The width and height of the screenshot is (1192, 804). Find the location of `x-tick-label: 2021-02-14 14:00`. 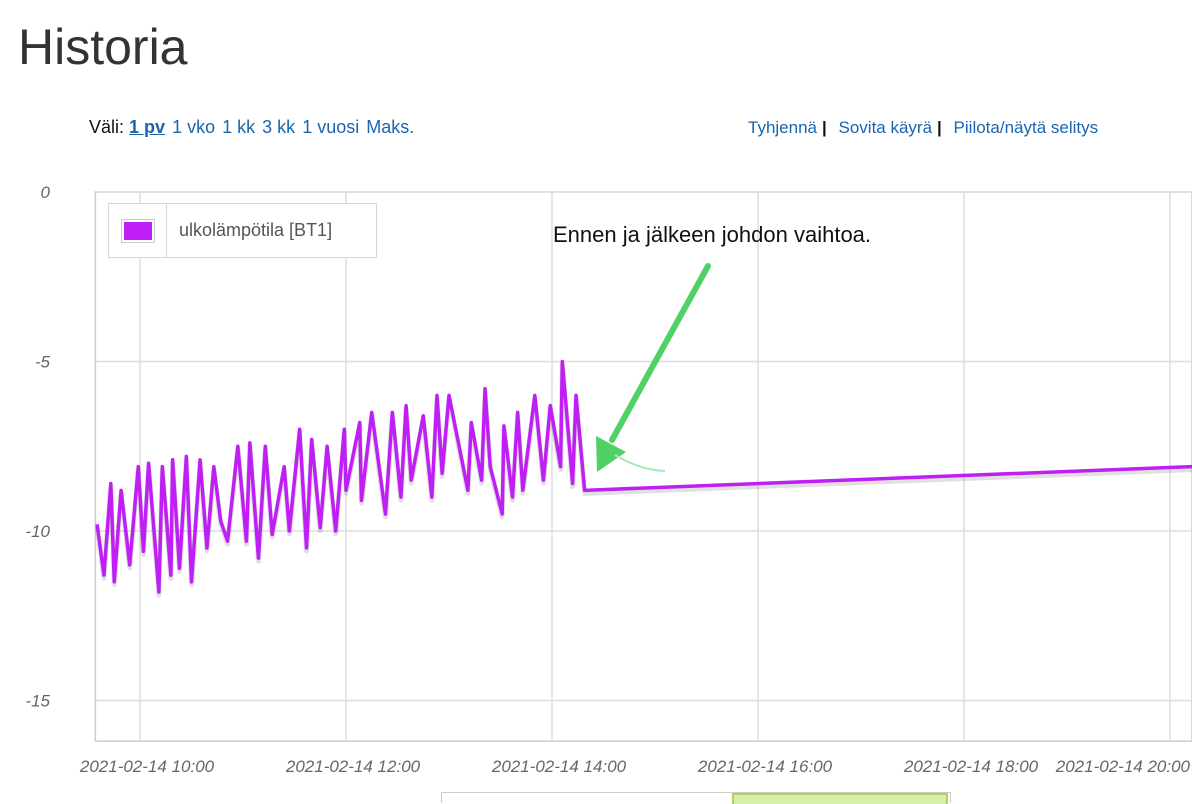

x-tick-label: 2021-02-14 14:00 is located at coordinates (559, 766).